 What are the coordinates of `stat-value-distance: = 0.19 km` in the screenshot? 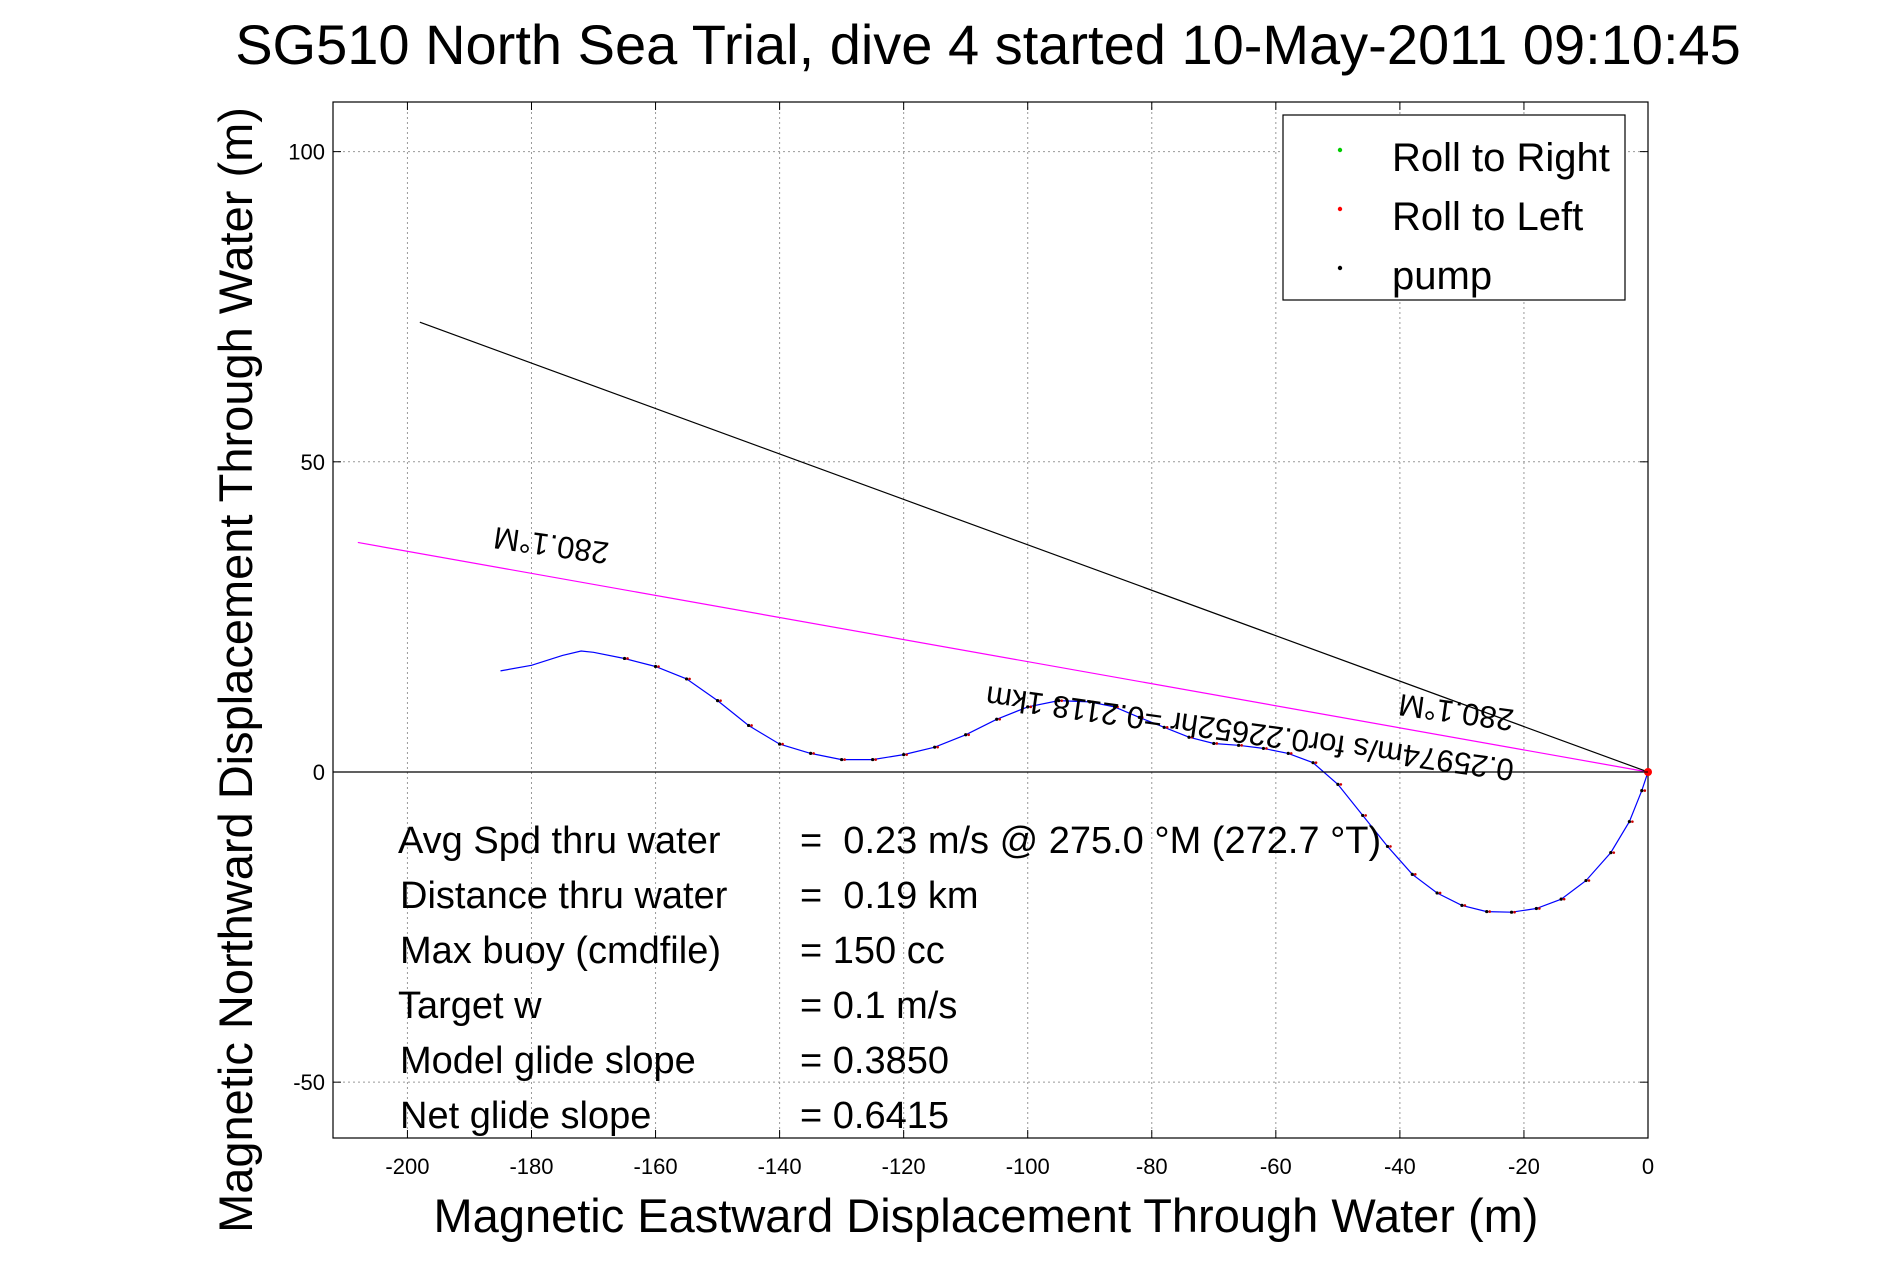 It's located at (889, 896).